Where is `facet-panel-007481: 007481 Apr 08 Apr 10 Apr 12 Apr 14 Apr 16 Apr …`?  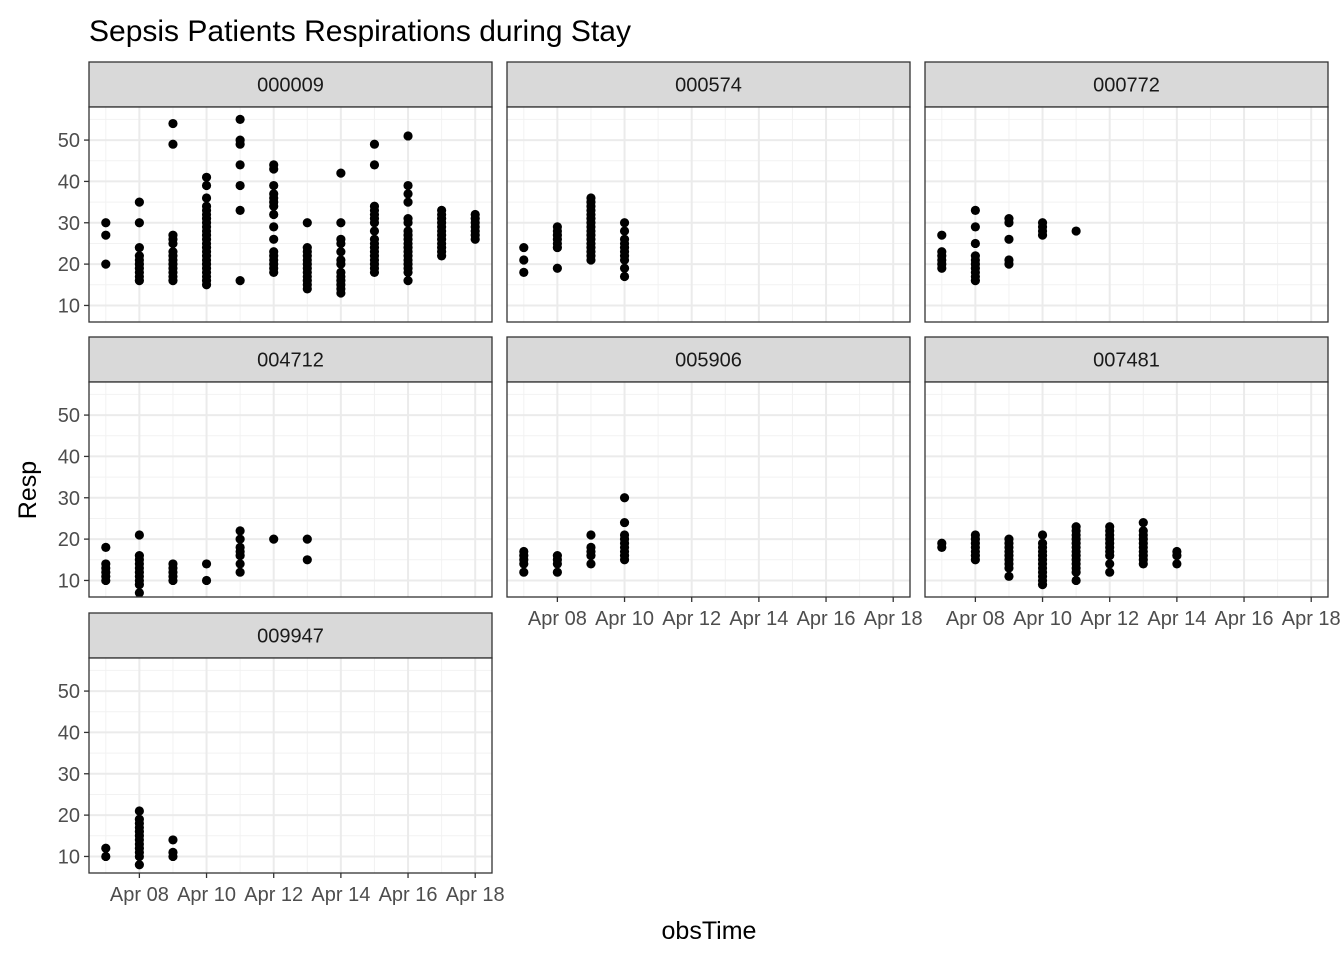
facet-panel-007481: 007481 Apr 08 Apr 10 Apr 12 Apr 14 Apr 16 Apr … is located at coordinates (1132, 483).